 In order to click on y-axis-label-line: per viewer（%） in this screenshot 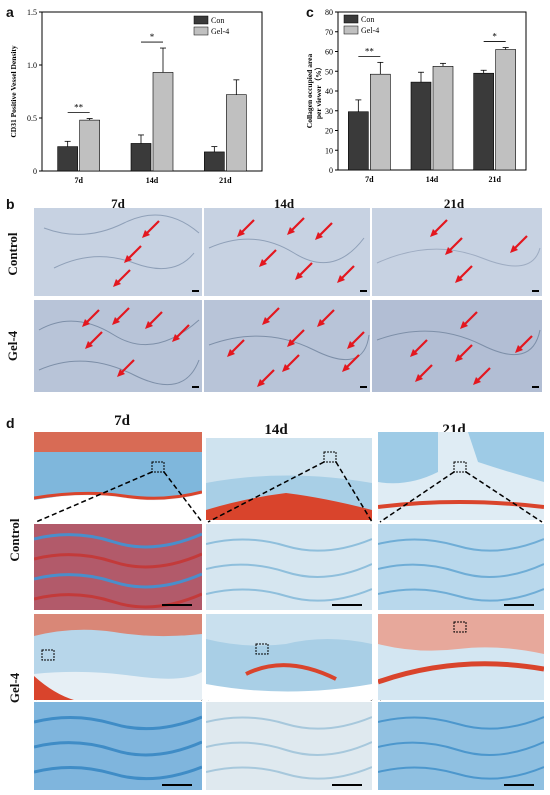, I will do `click(318, 91)`.